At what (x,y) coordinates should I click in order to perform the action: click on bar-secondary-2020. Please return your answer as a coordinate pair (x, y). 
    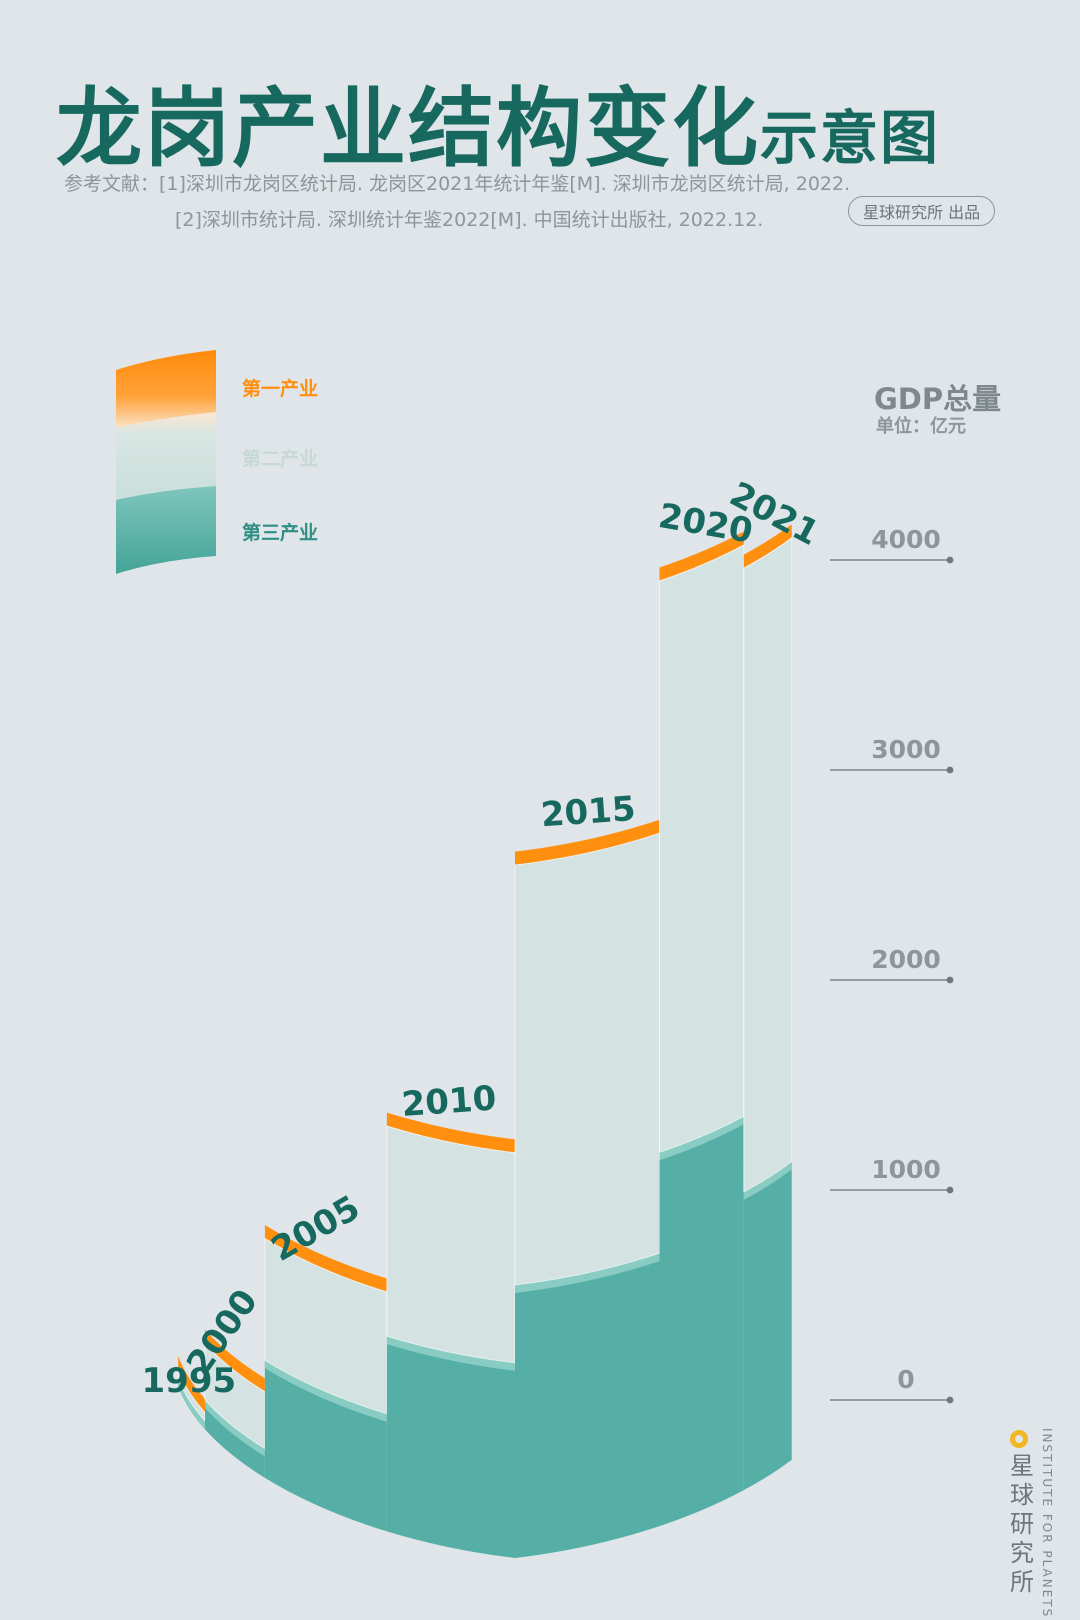
    Looking at the image, I should click on (702, 848).